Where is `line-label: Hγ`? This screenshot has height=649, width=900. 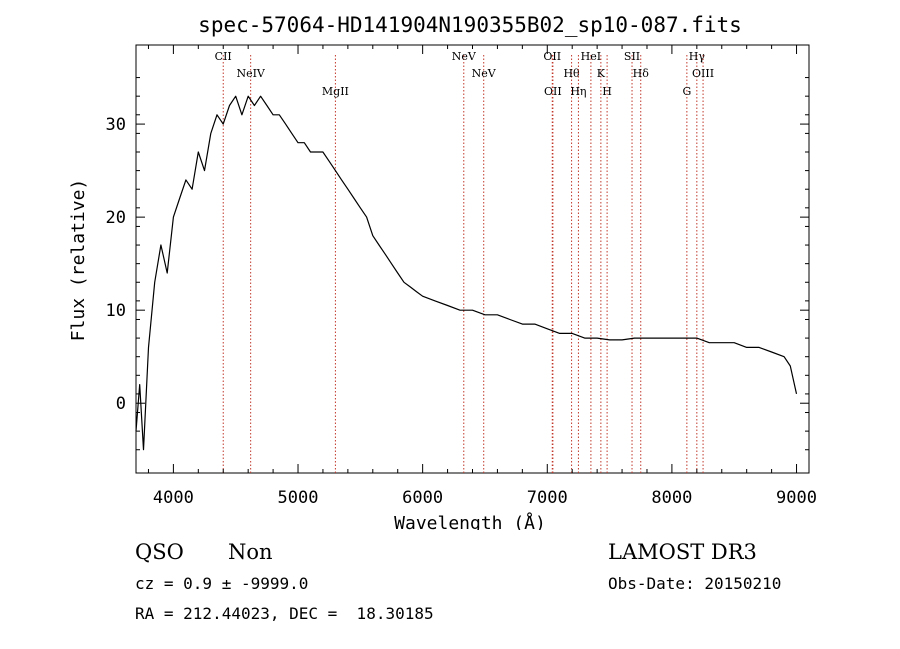
line-label: Hγ is located at coordinates (697, 56).